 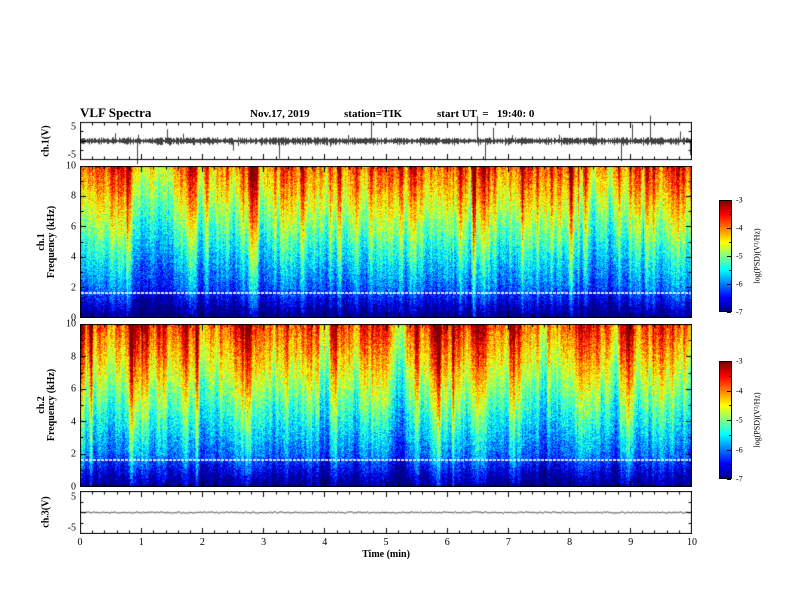 What do you see at coordinates (51, 405) in the screenshot?
I see `ch2-frequency-unit-label: Frequency (kHz)` at bounding box center [51, 405].